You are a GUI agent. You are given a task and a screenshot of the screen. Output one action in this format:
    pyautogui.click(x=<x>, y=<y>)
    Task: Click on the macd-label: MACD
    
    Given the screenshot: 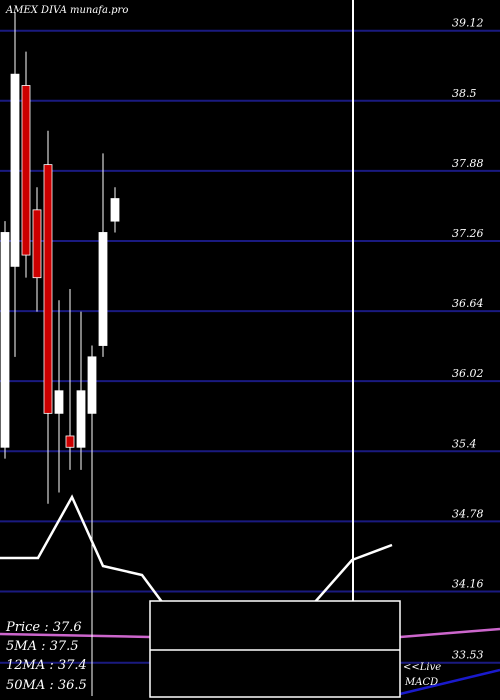 What is the action you would take?
    pyautogui.click(x=421, y=682)
    